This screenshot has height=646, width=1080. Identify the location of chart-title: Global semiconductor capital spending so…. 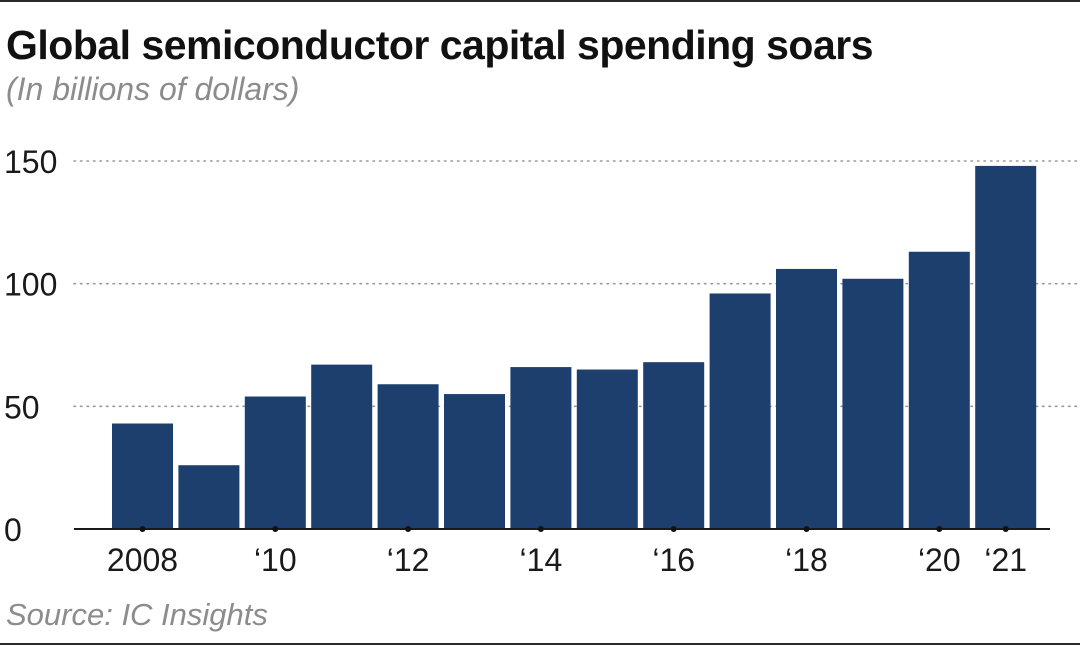
(440, 45).